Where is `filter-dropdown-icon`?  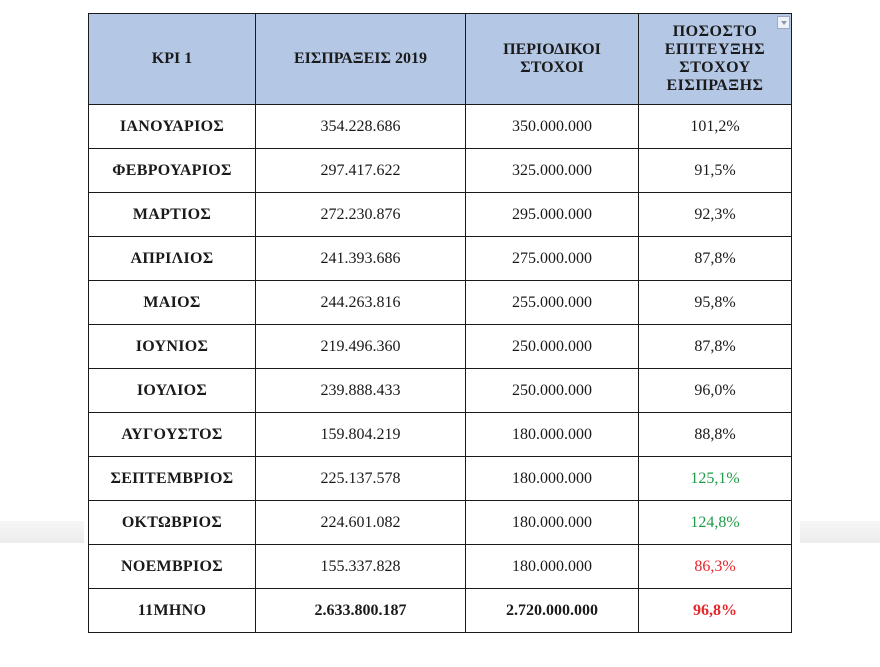 filter-dropdown-icon is located at coordinates (783, 22).